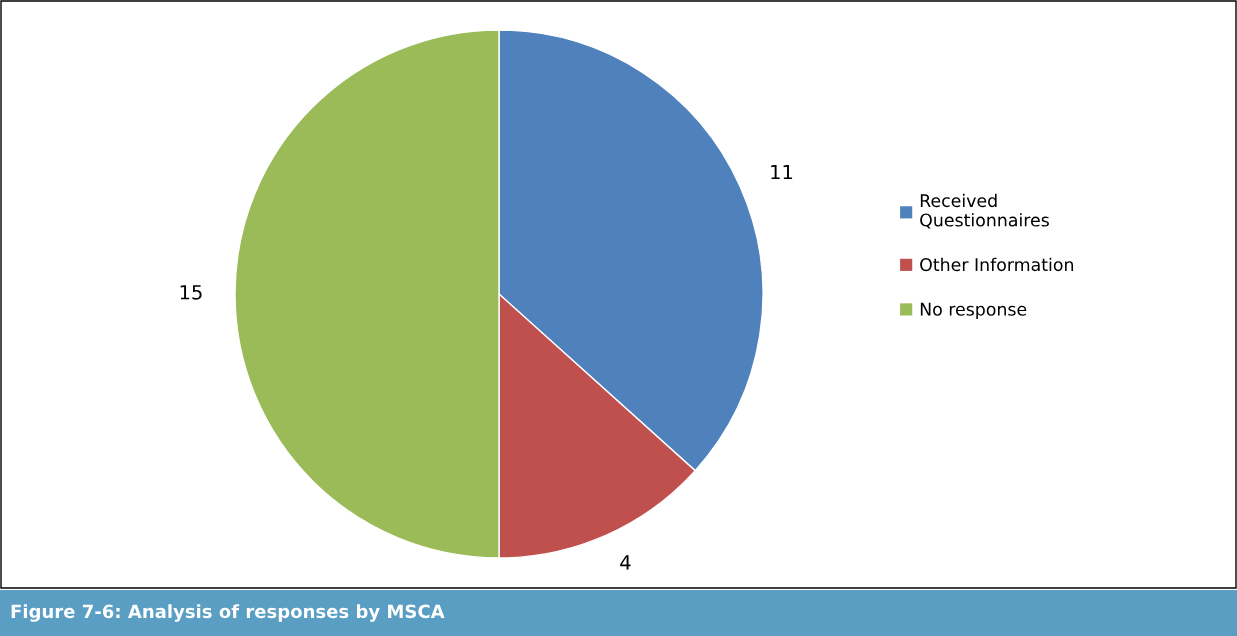 Image resolution: width=1237 pixels, height=636 pixels. What do you see at coordinates (997, 264) in the screenshot?
I see `legend-label: Other Information` at bounding box center [997, 264].